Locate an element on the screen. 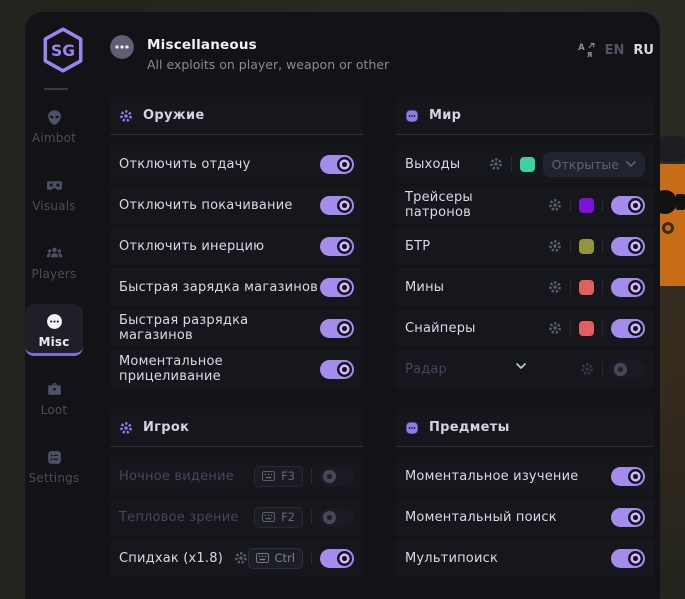  feature-label: Быстрая разрядка магазинов is located at coordinates (184, 328).